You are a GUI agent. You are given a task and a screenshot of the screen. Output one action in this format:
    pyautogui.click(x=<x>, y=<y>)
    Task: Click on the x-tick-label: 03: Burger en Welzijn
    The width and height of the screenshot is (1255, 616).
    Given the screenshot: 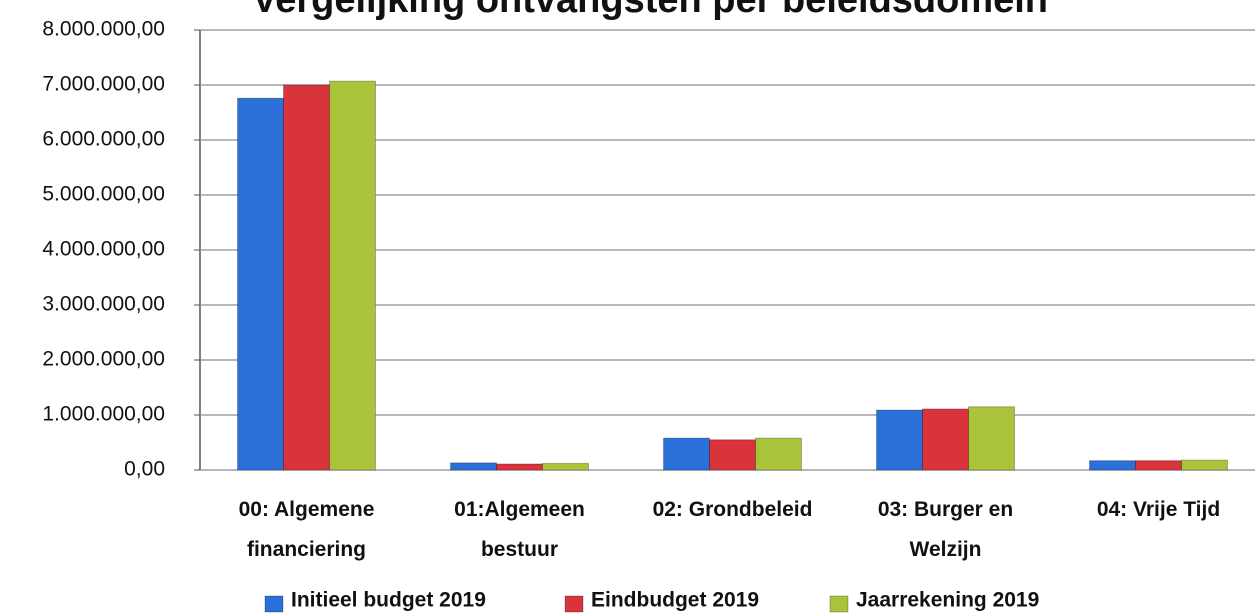 What is the action you would take?
    pyautogui.click(x=945, y=529)
    